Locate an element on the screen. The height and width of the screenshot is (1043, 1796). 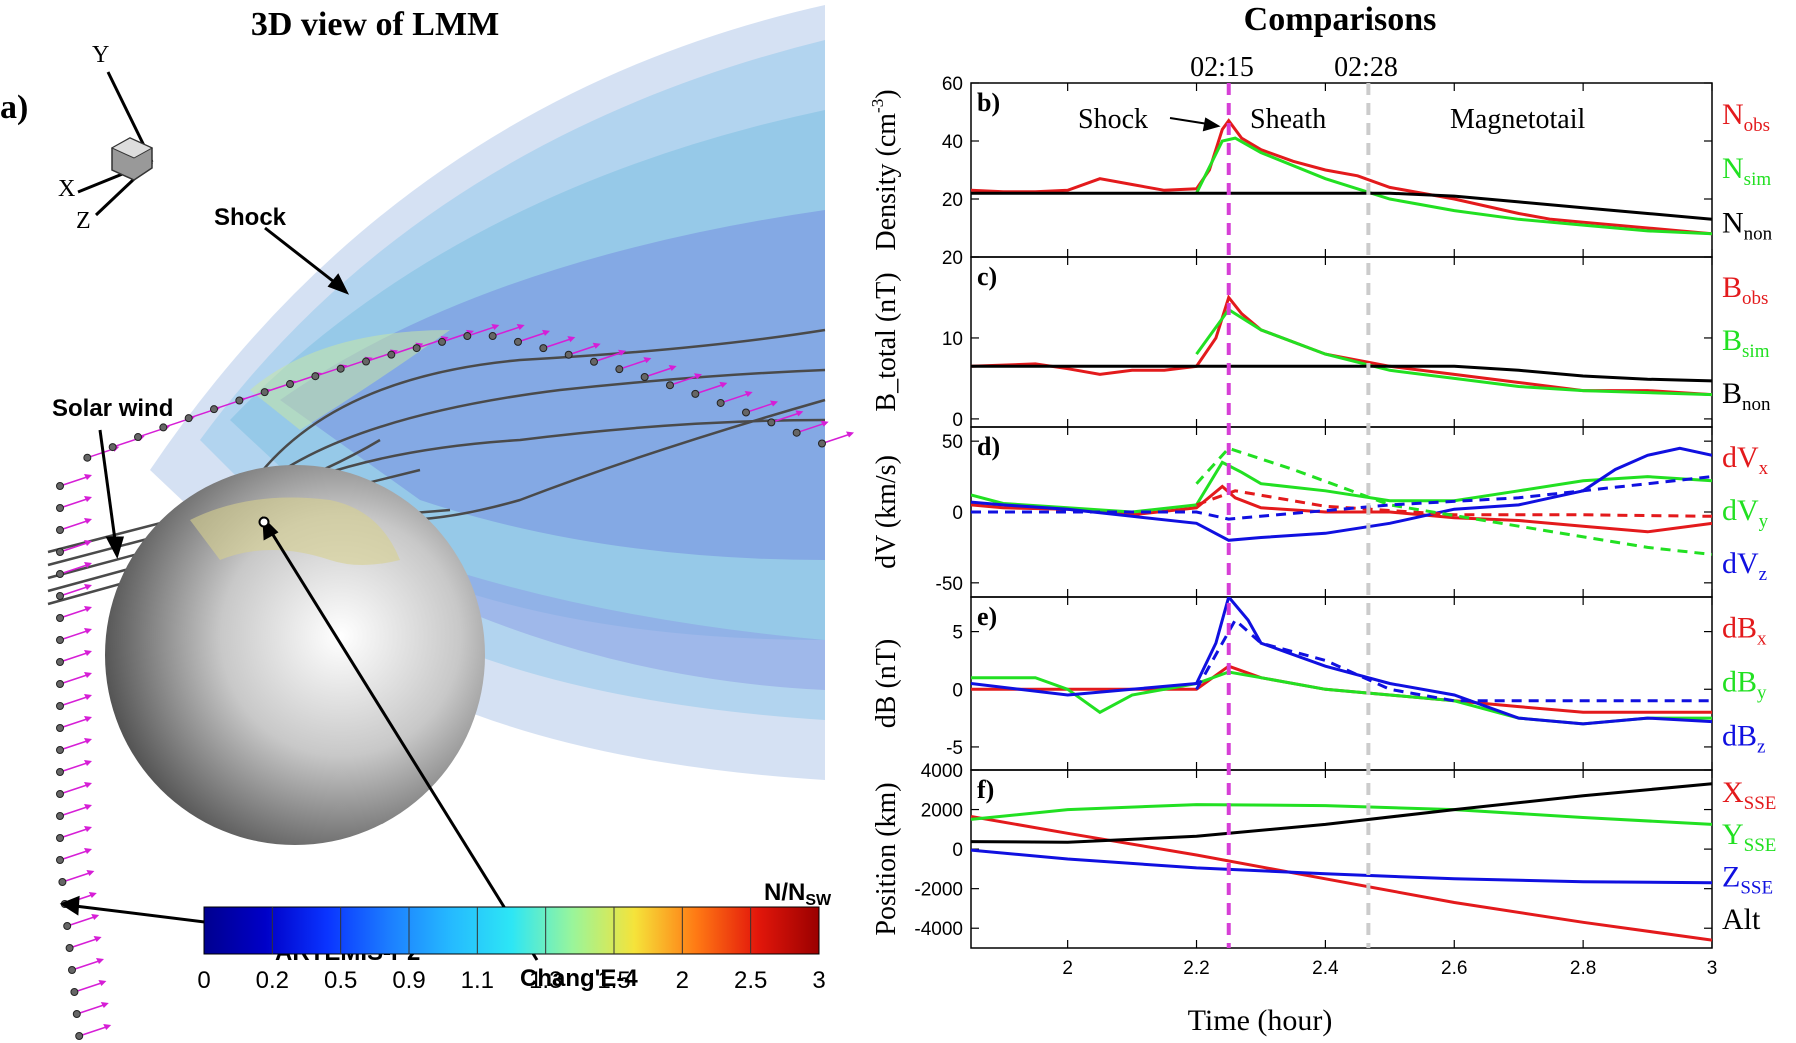
y-tick-label: 10 is located at coordinates (952, 339).